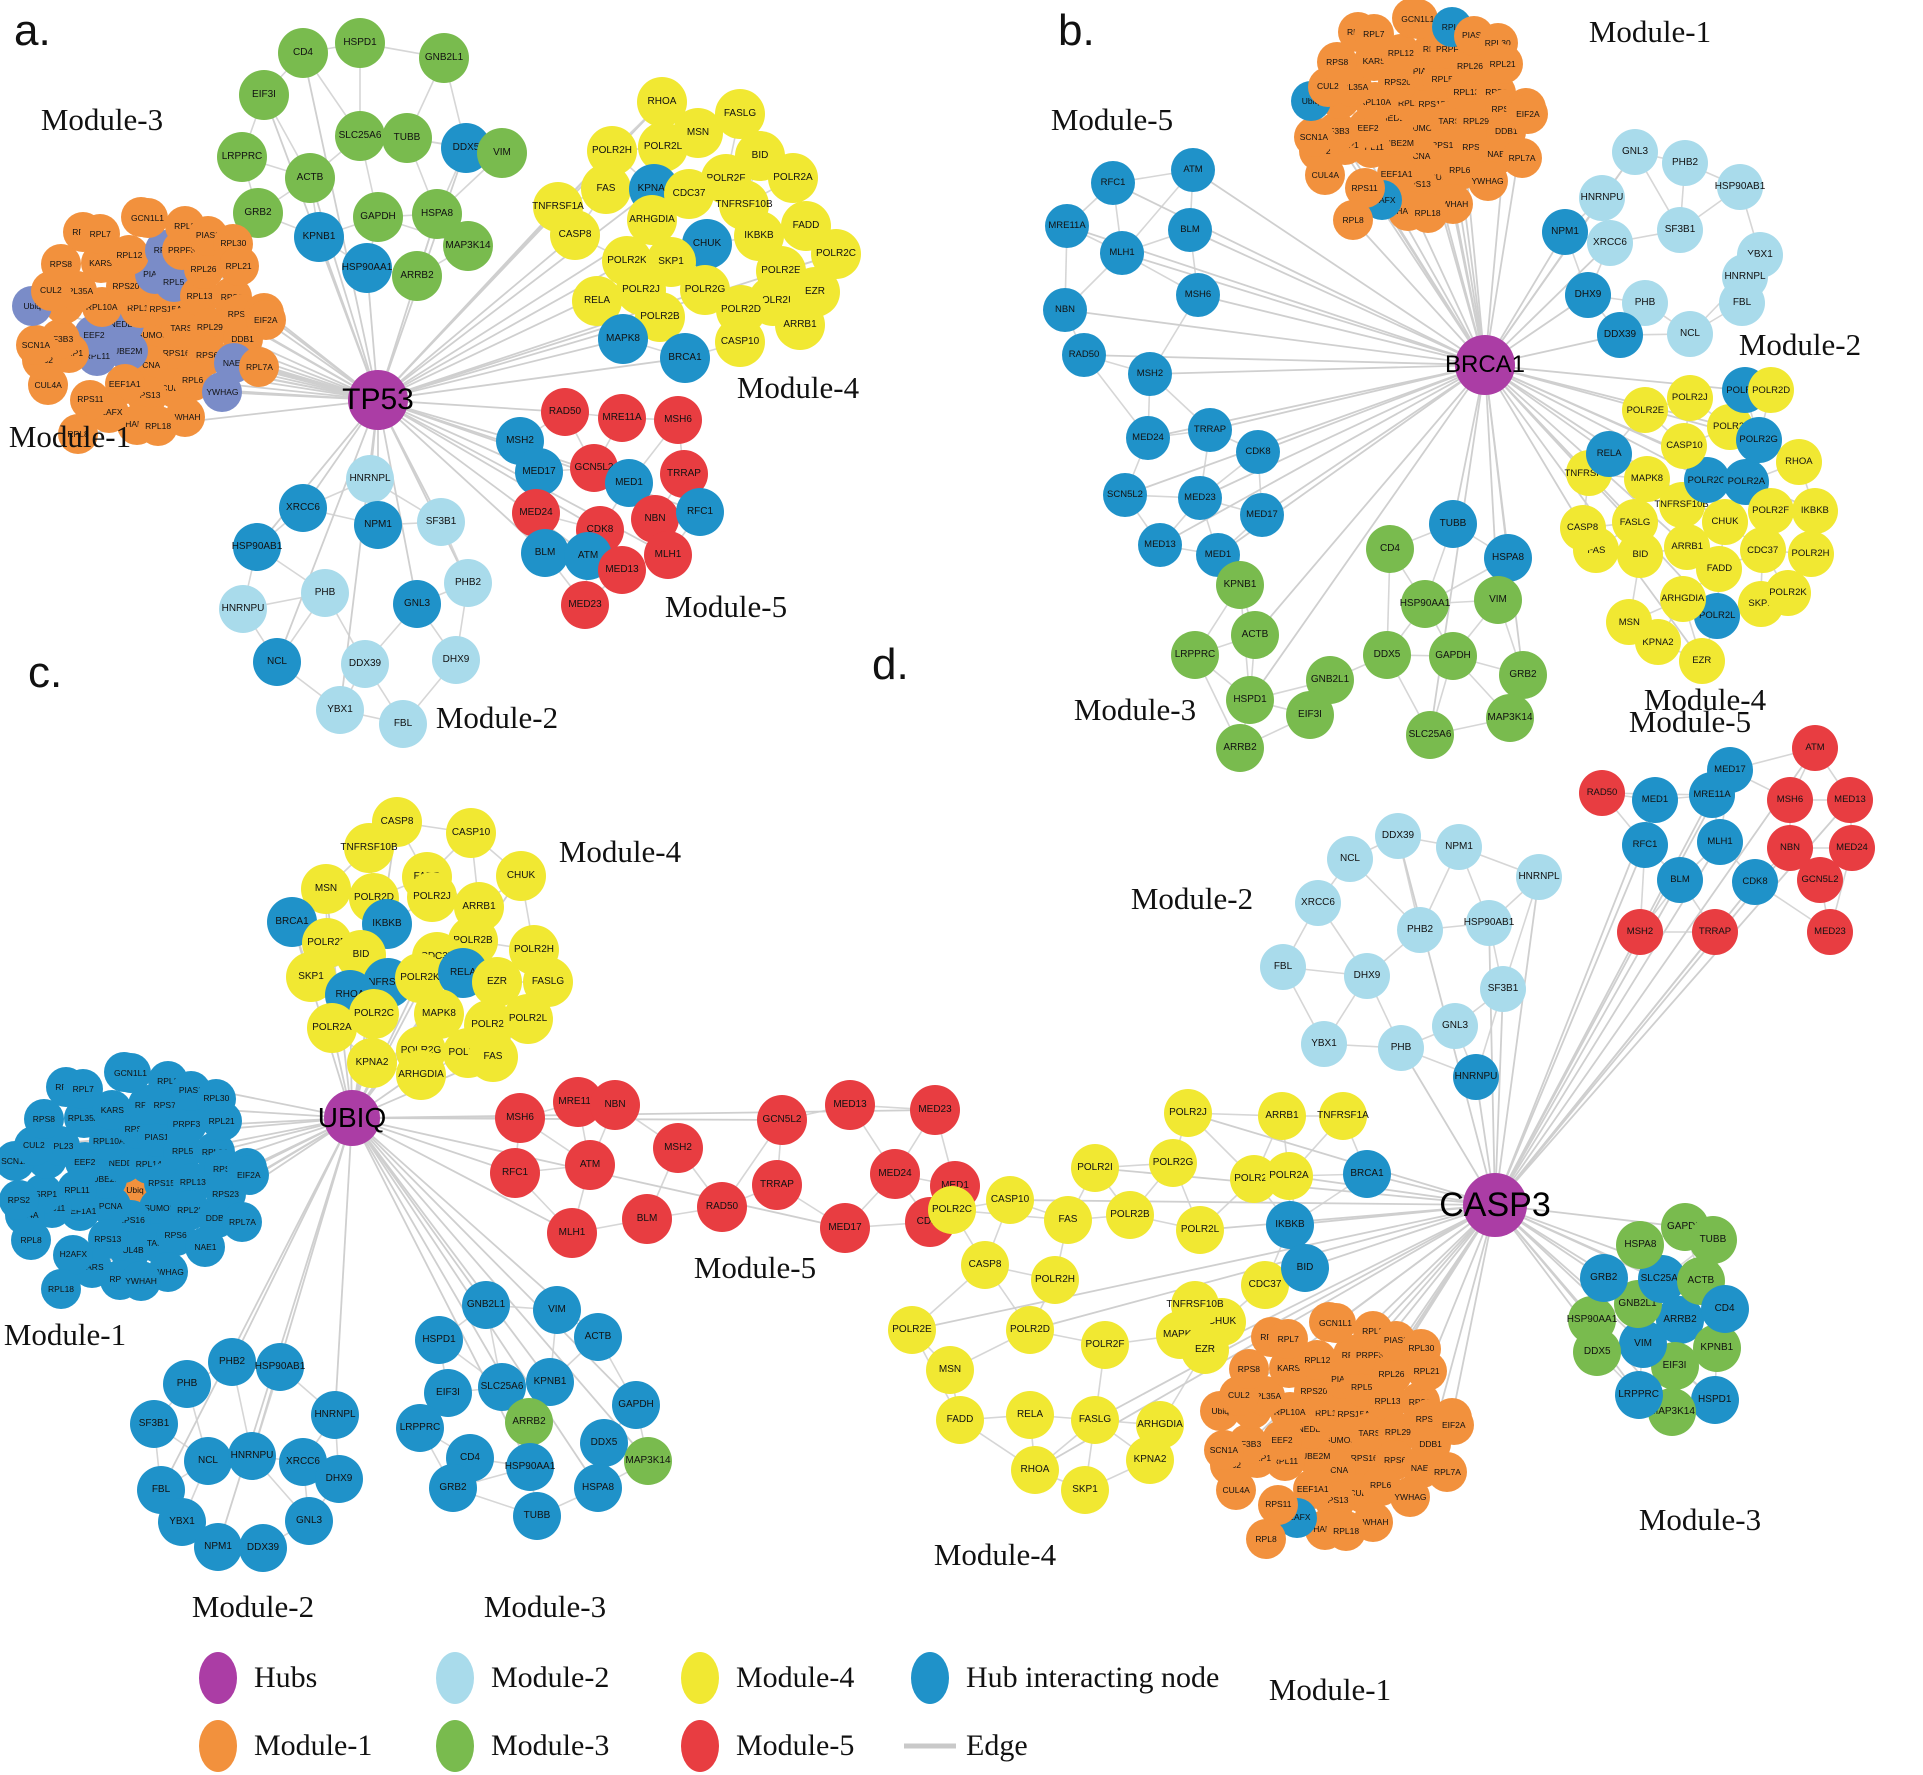 This screenshot has width=1923, height=1775. I want to click on node-brca1: BRCA1, so click(685, 358).